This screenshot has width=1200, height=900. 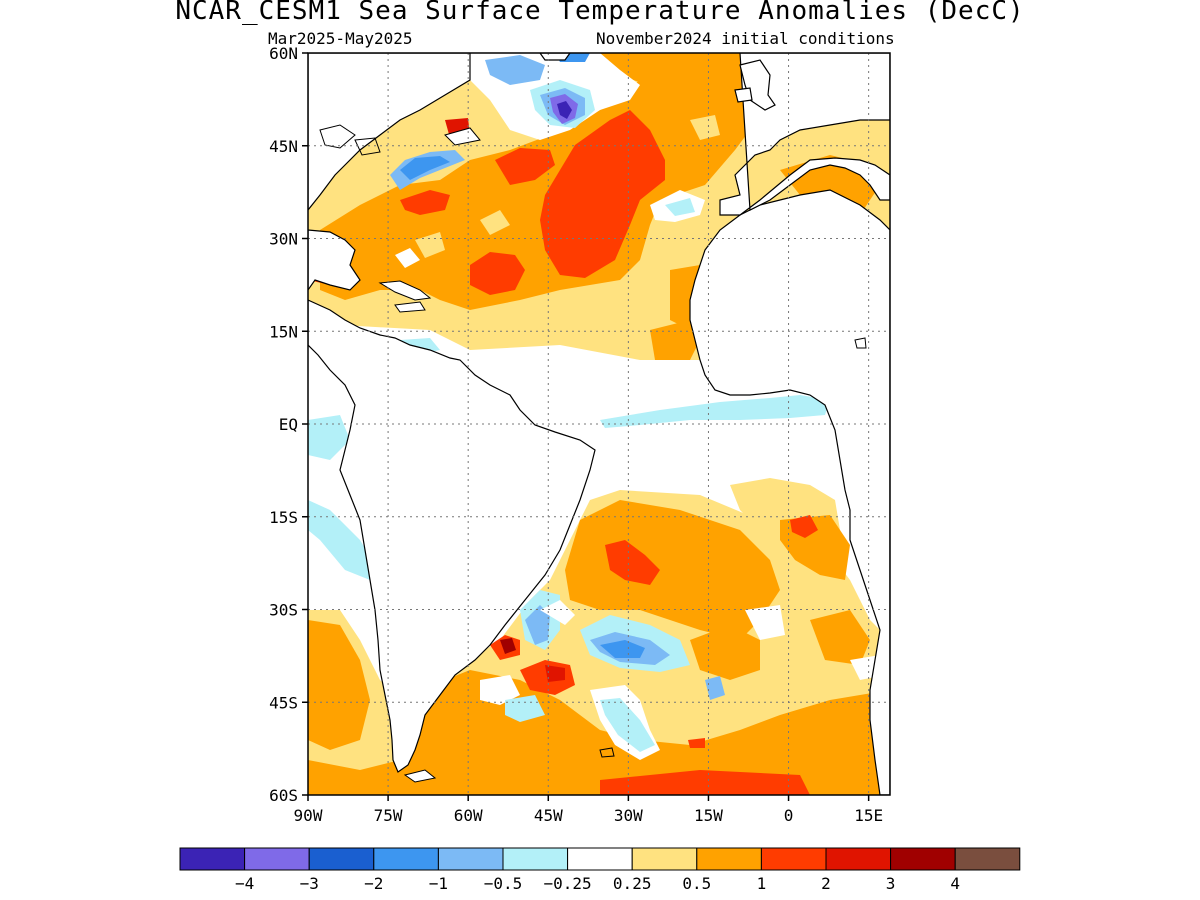 I want to click on lat-tick-label: 45N, so click(x=283, y=146).